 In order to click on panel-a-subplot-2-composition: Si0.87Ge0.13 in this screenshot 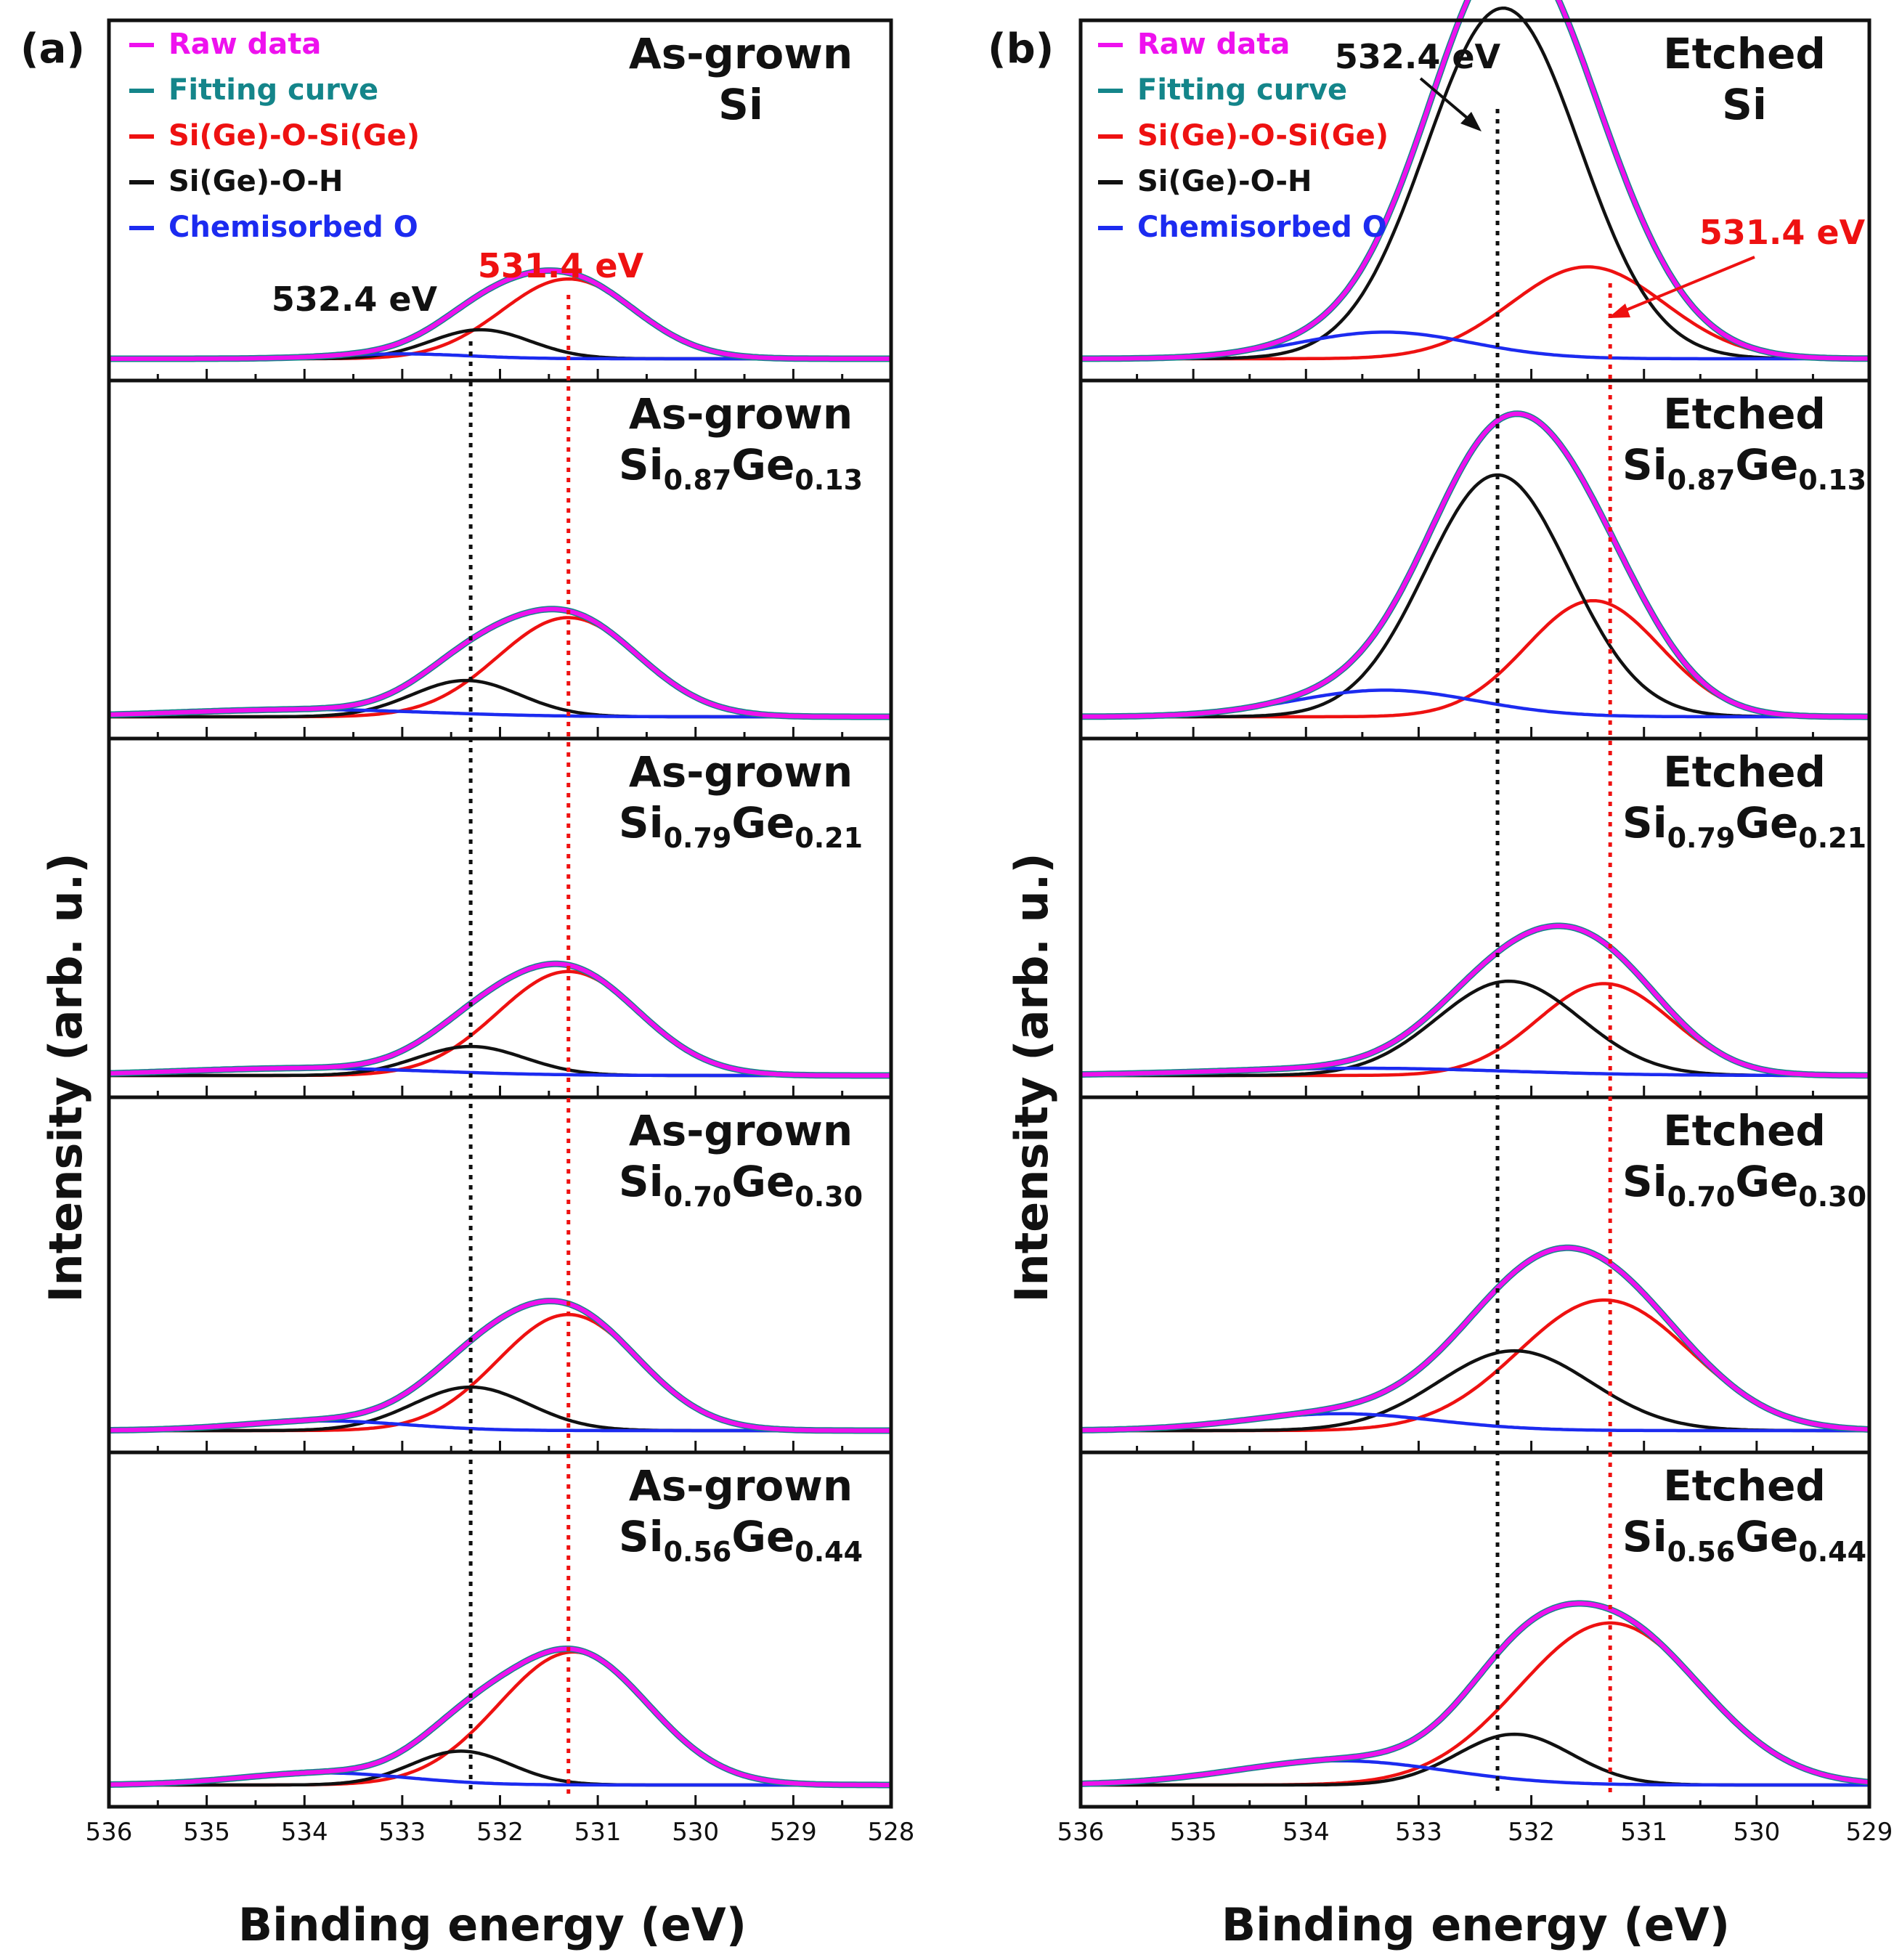, I will do `click(741, 468)`.